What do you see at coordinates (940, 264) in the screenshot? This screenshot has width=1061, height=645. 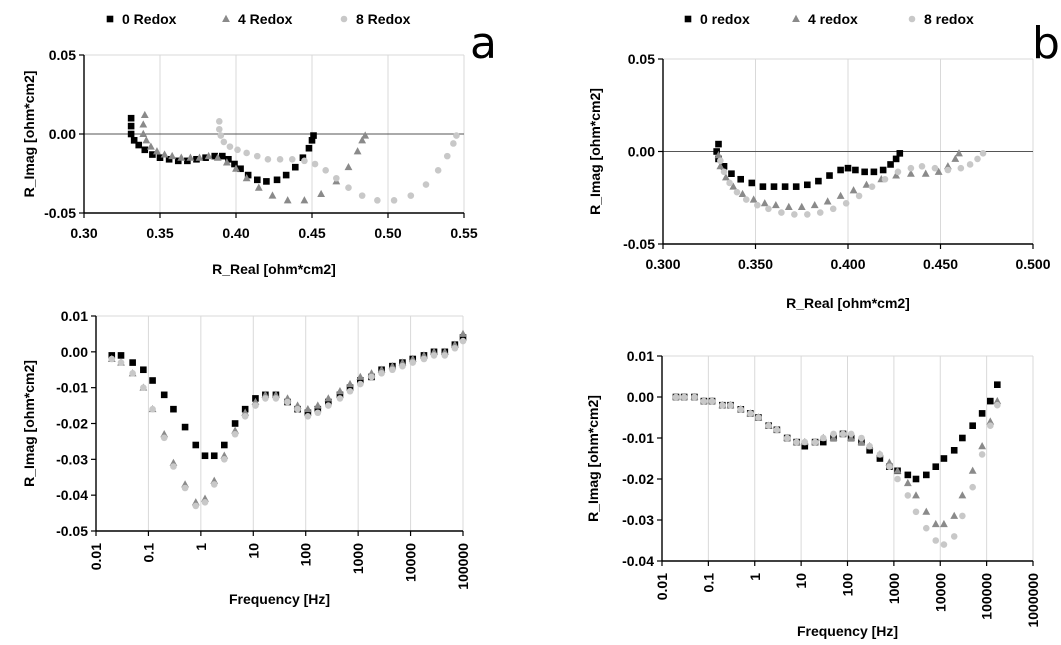 I see `x-tick-label: 0.450` at bounding box center [940, 264].